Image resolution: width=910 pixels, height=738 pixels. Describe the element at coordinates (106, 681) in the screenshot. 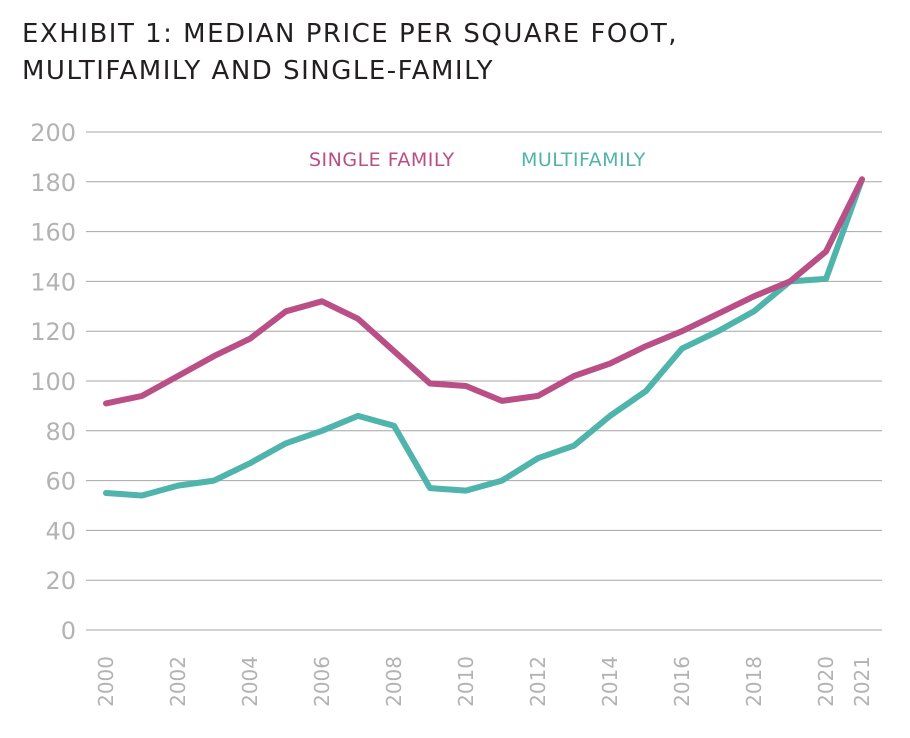

I see `x-tick-label-2000: 2000` at that location.